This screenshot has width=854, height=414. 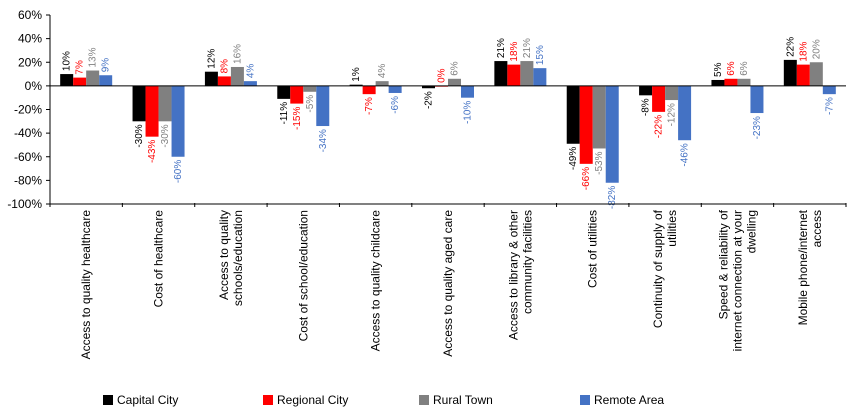 I want to click on legend-label: Regional City, so click(x=312, y=400).